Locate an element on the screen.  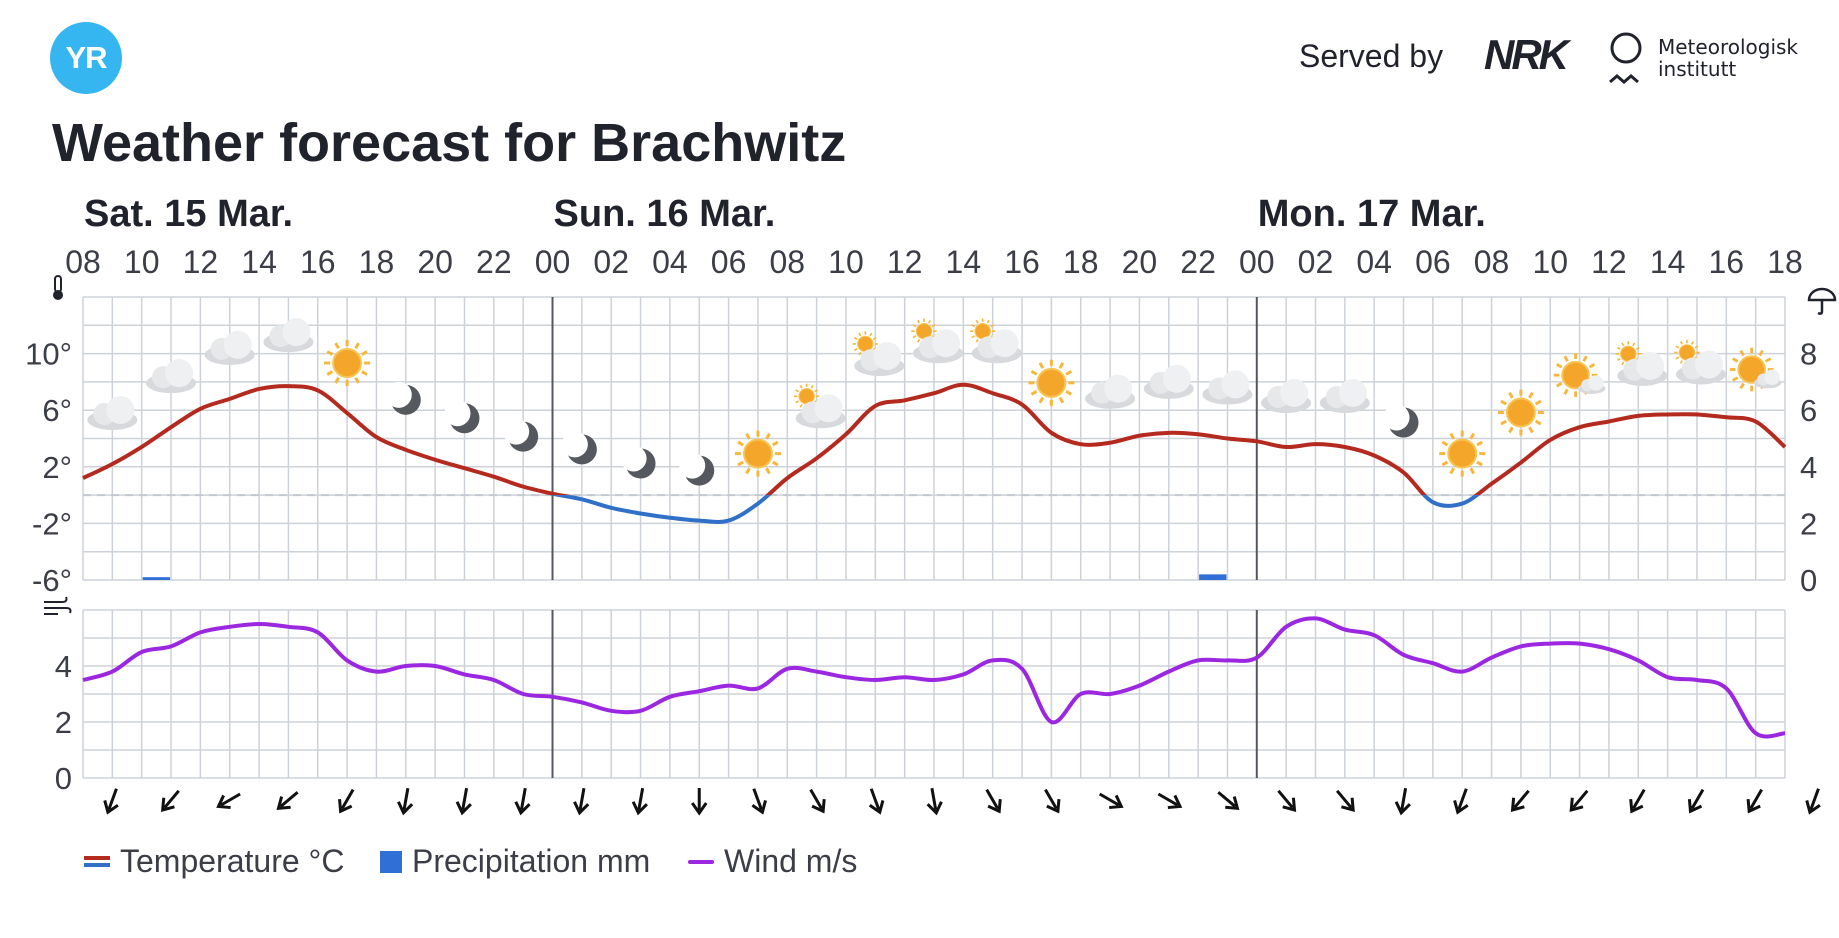
partly-cloudy-icon is located at coordinates (996, 341).